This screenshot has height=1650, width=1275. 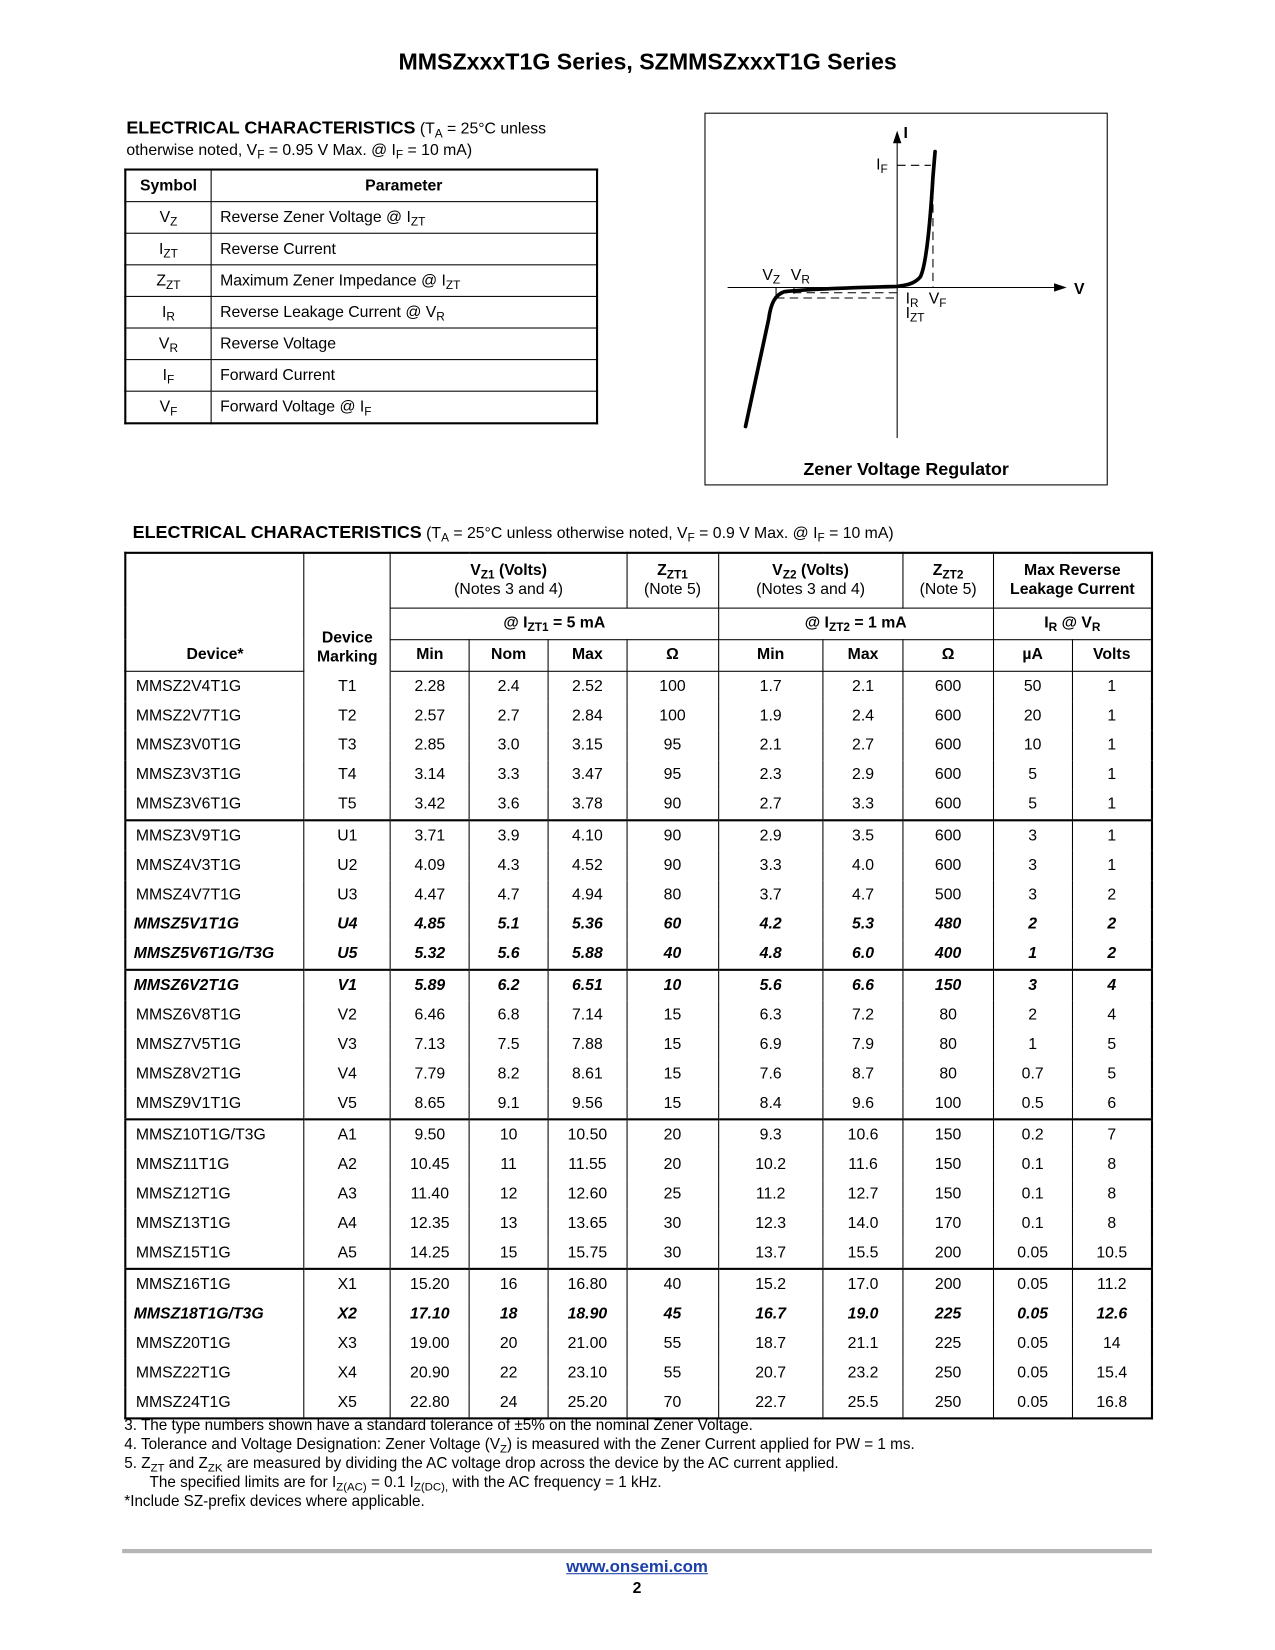 I want to click on hdr-text: @ V, so click(x=1074, y=622).